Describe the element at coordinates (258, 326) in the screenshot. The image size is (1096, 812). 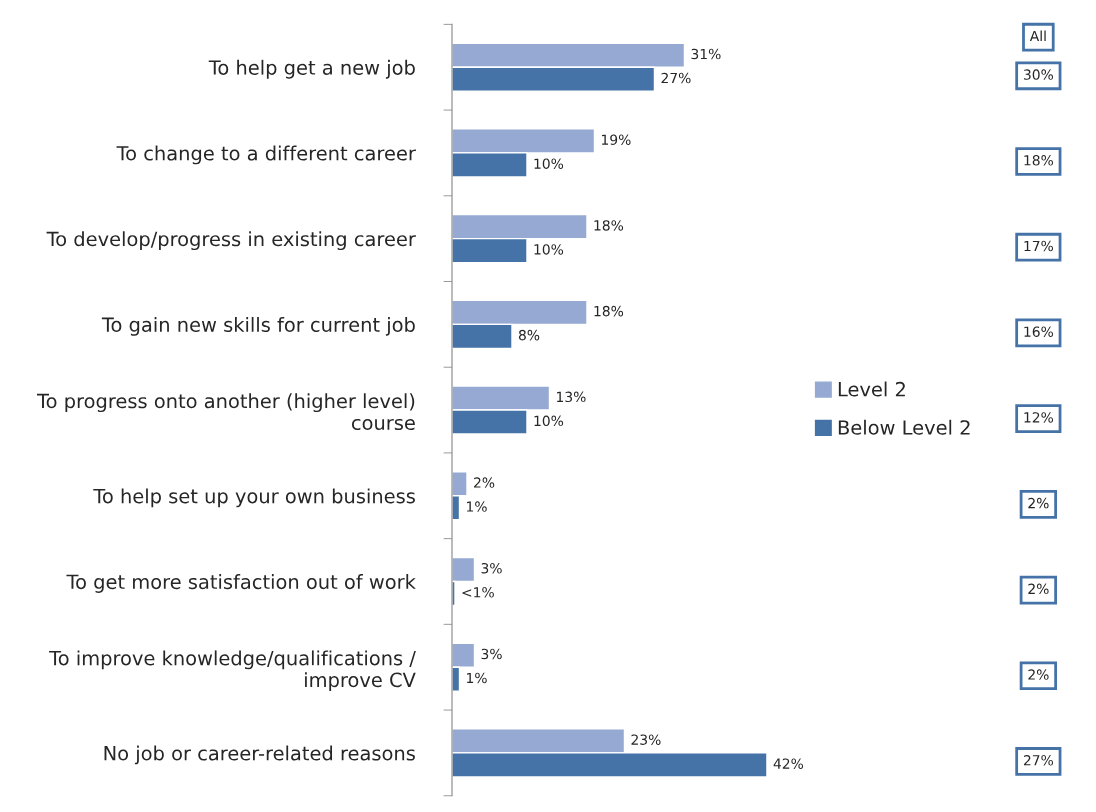
I see `y-tick-label: To gain new skills for current job` at that location.